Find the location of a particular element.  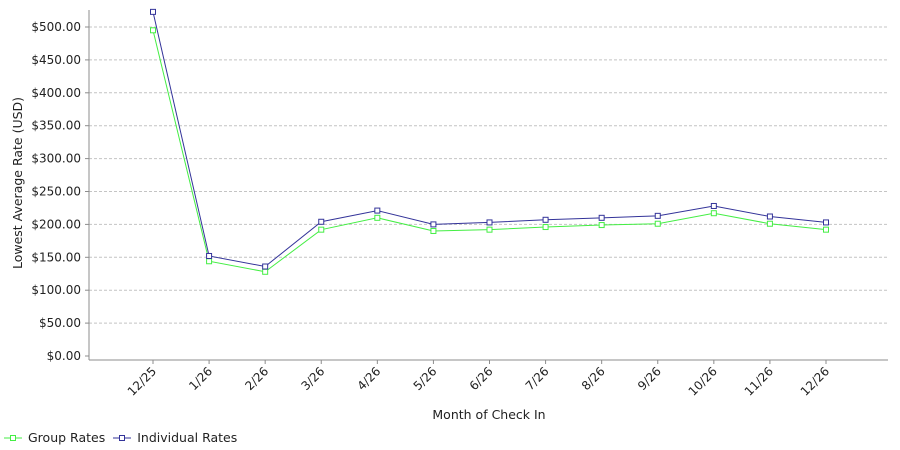

legend: Group Rates Individual Rates is located at coordinates (124, 437).